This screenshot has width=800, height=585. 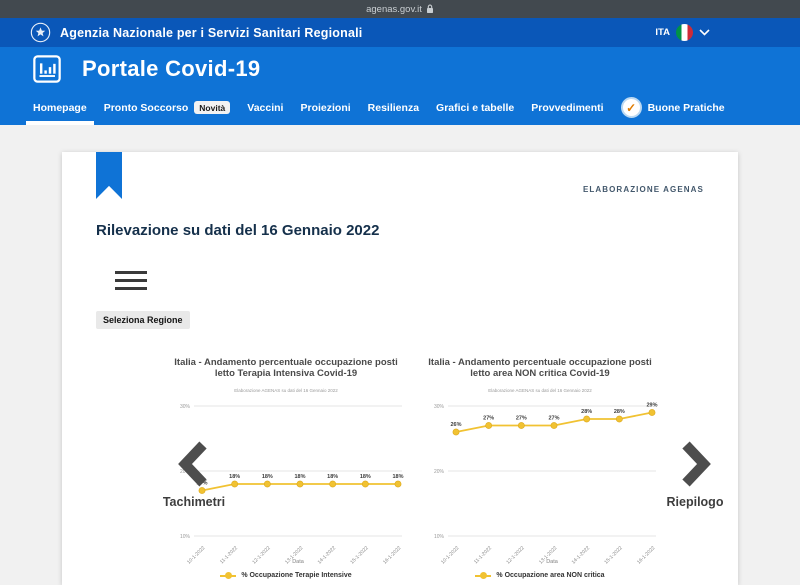 What do you see at coordinates (109, 175) in the screenshot?
I see `bookmark-ribbon-icon` at bounding box center [109, 175].